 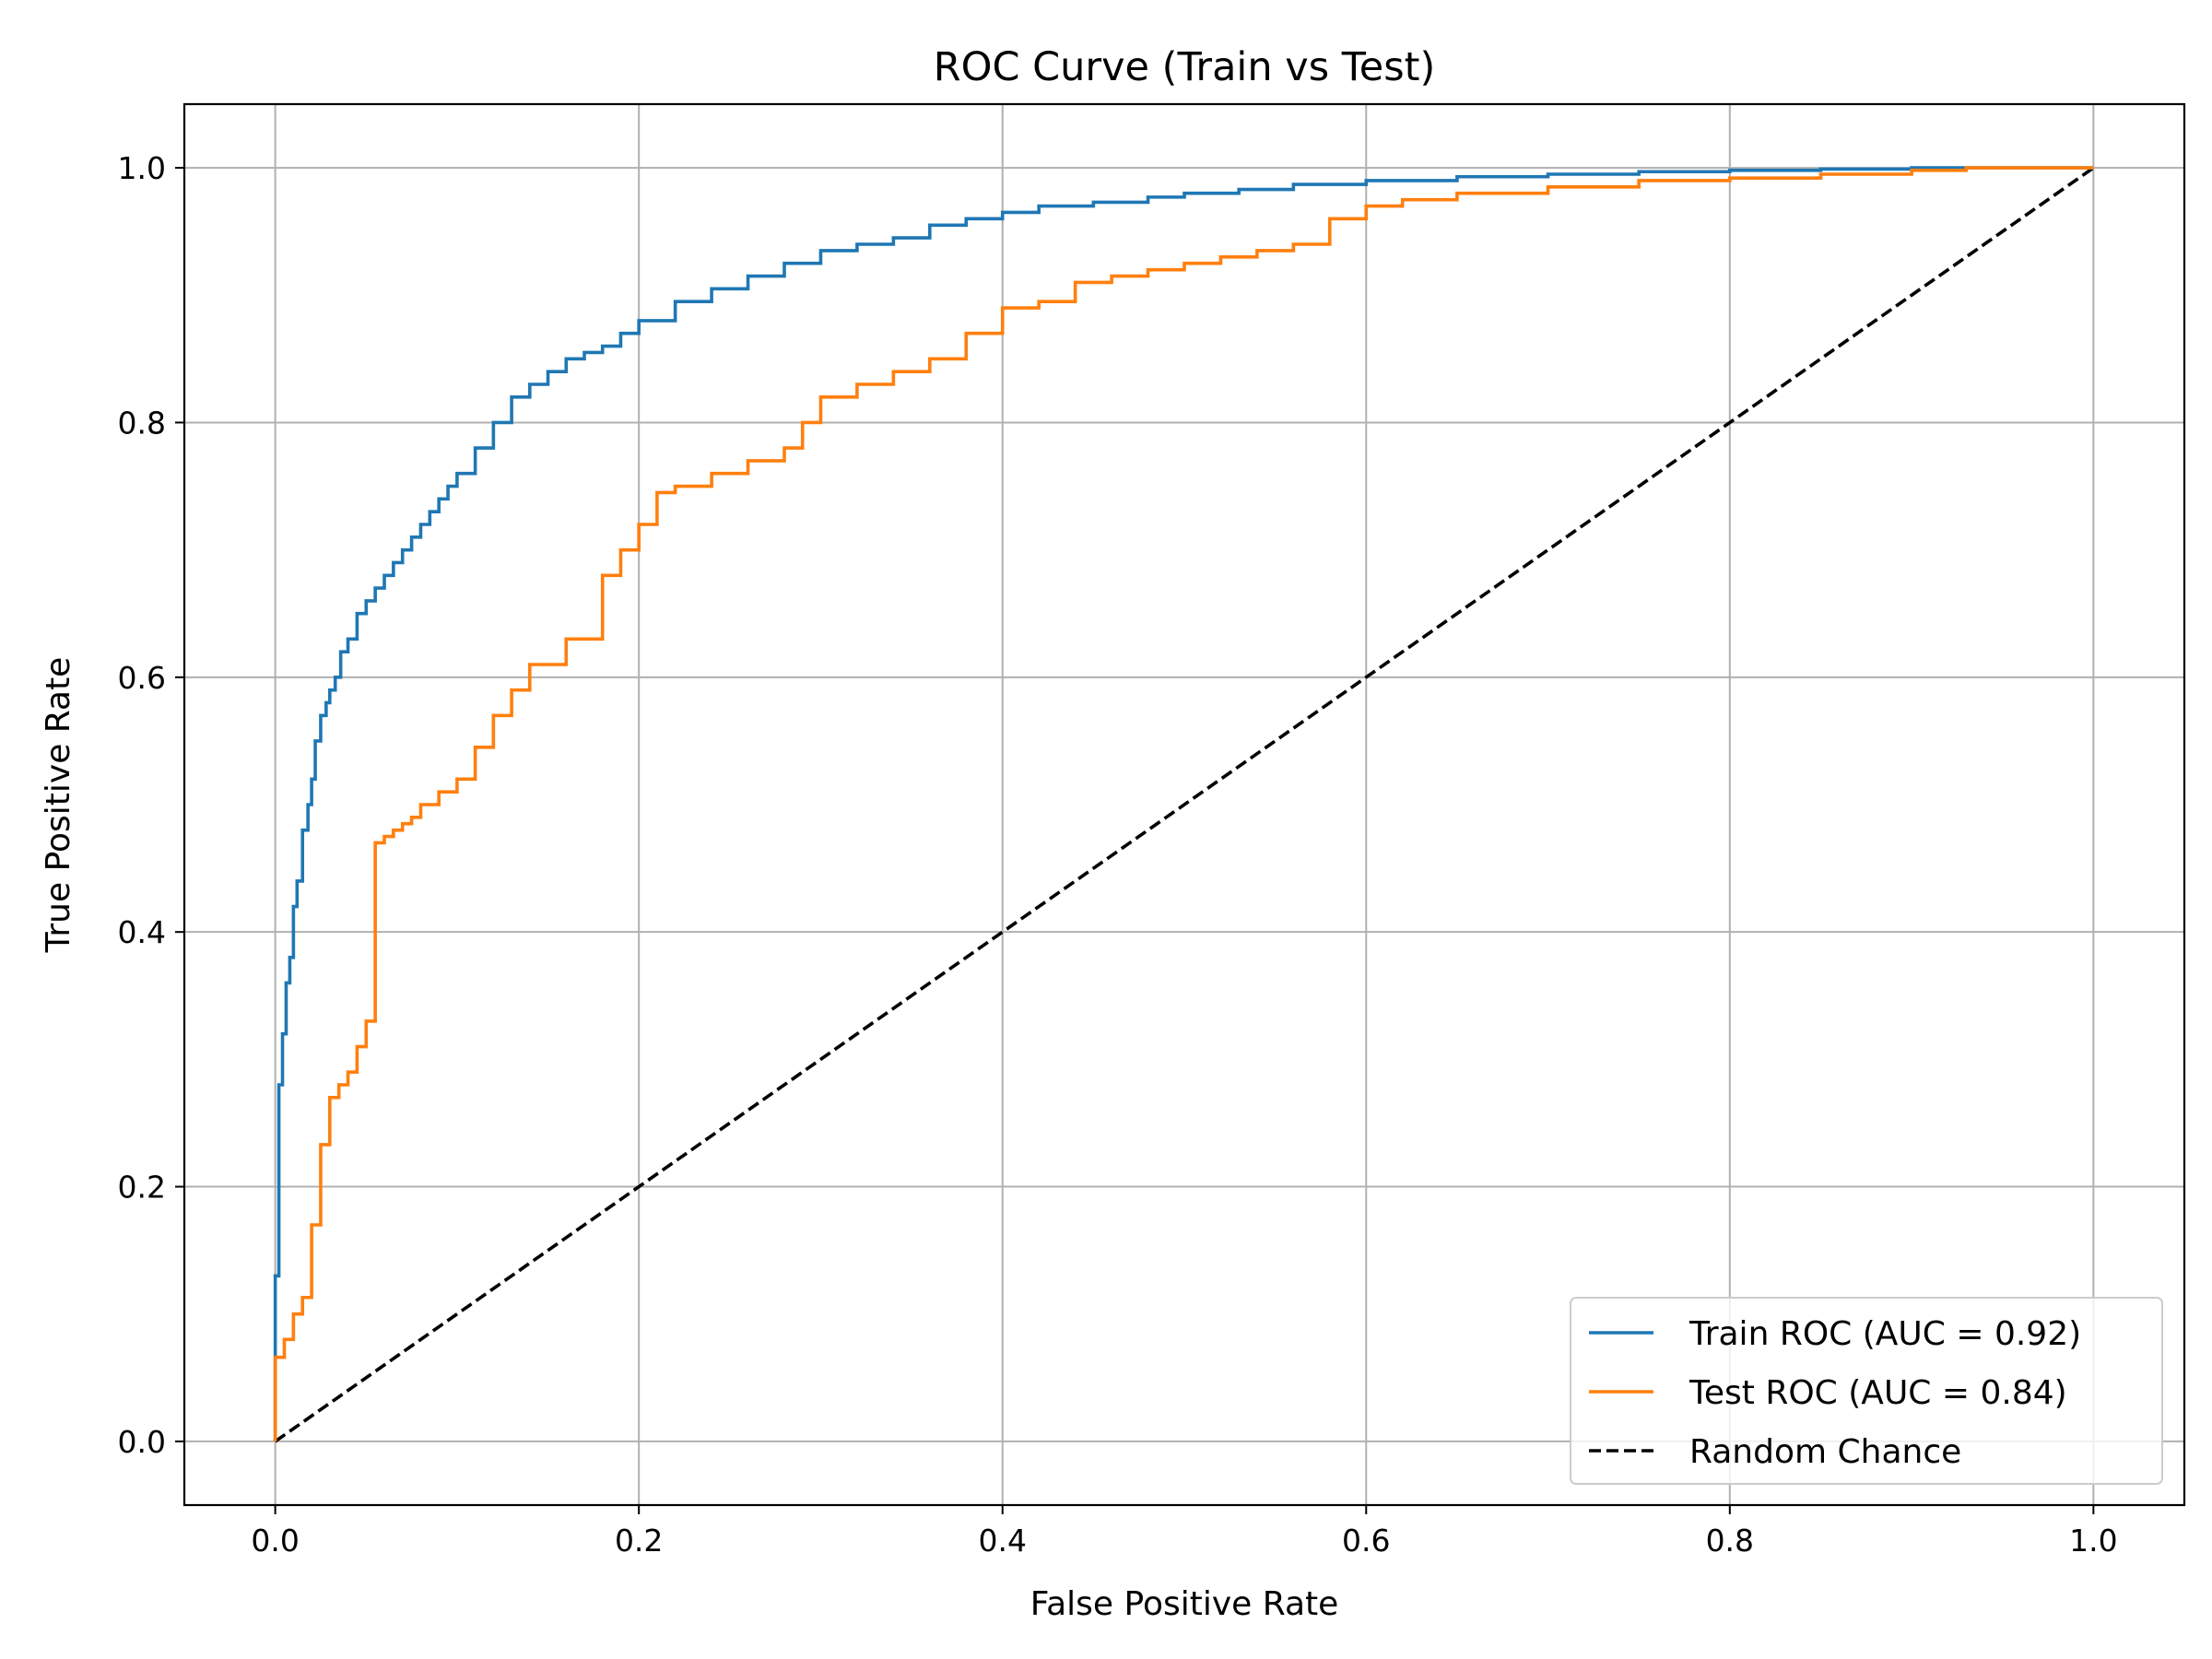 What do you see at coordinates (1877, 1393) in the screenshot?
I see `legend-label: Test ROC (AUC = 0.84)` at bounding box center [1877, 1393].